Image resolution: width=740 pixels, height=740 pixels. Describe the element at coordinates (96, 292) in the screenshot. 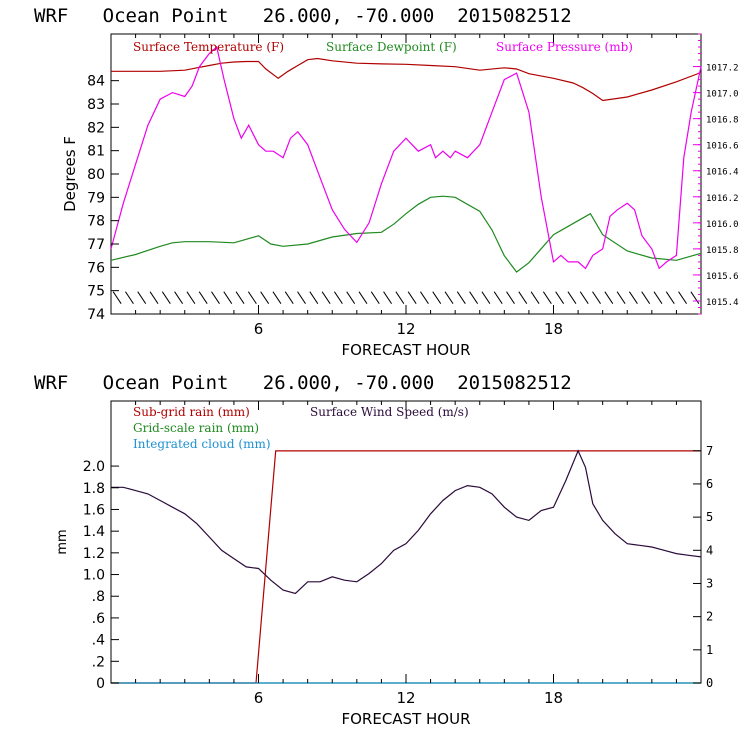

I see `top-y-tick-label: 75` at that location.